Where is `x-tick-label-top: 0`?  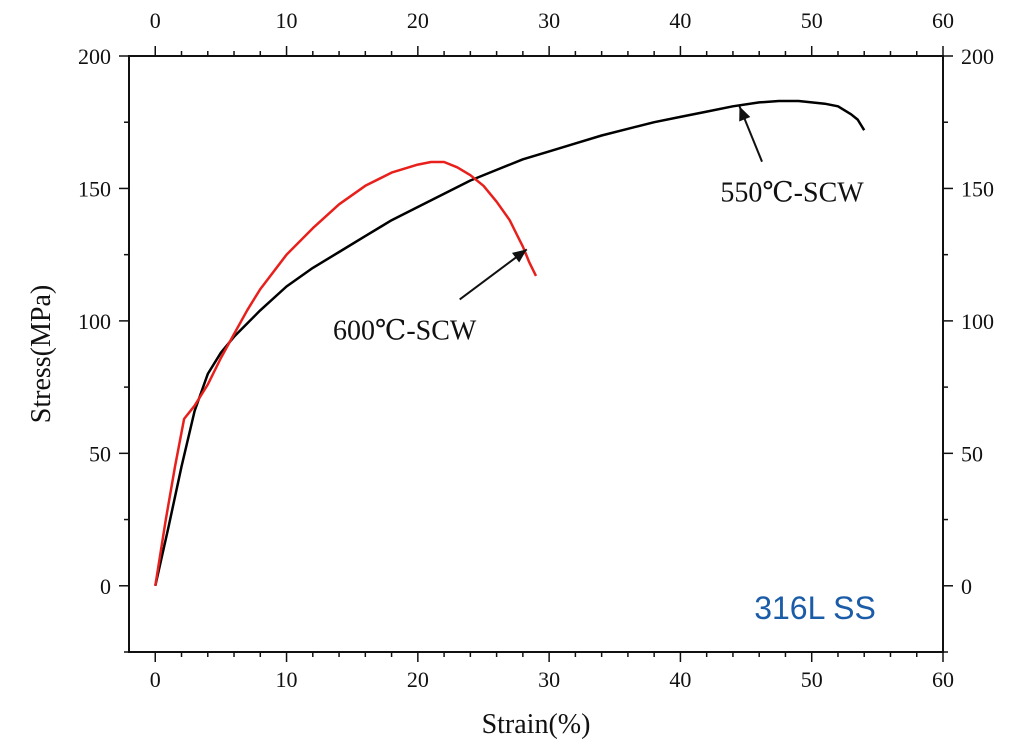
x-tick-label-top: 0 is located at coordinates (155, 20).